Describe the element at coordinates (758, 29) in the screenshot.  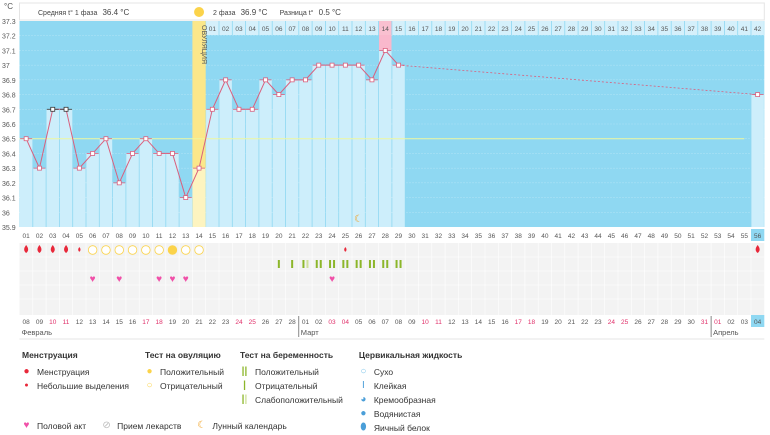
I see `post-ovulation-day-label: 42` at that location.